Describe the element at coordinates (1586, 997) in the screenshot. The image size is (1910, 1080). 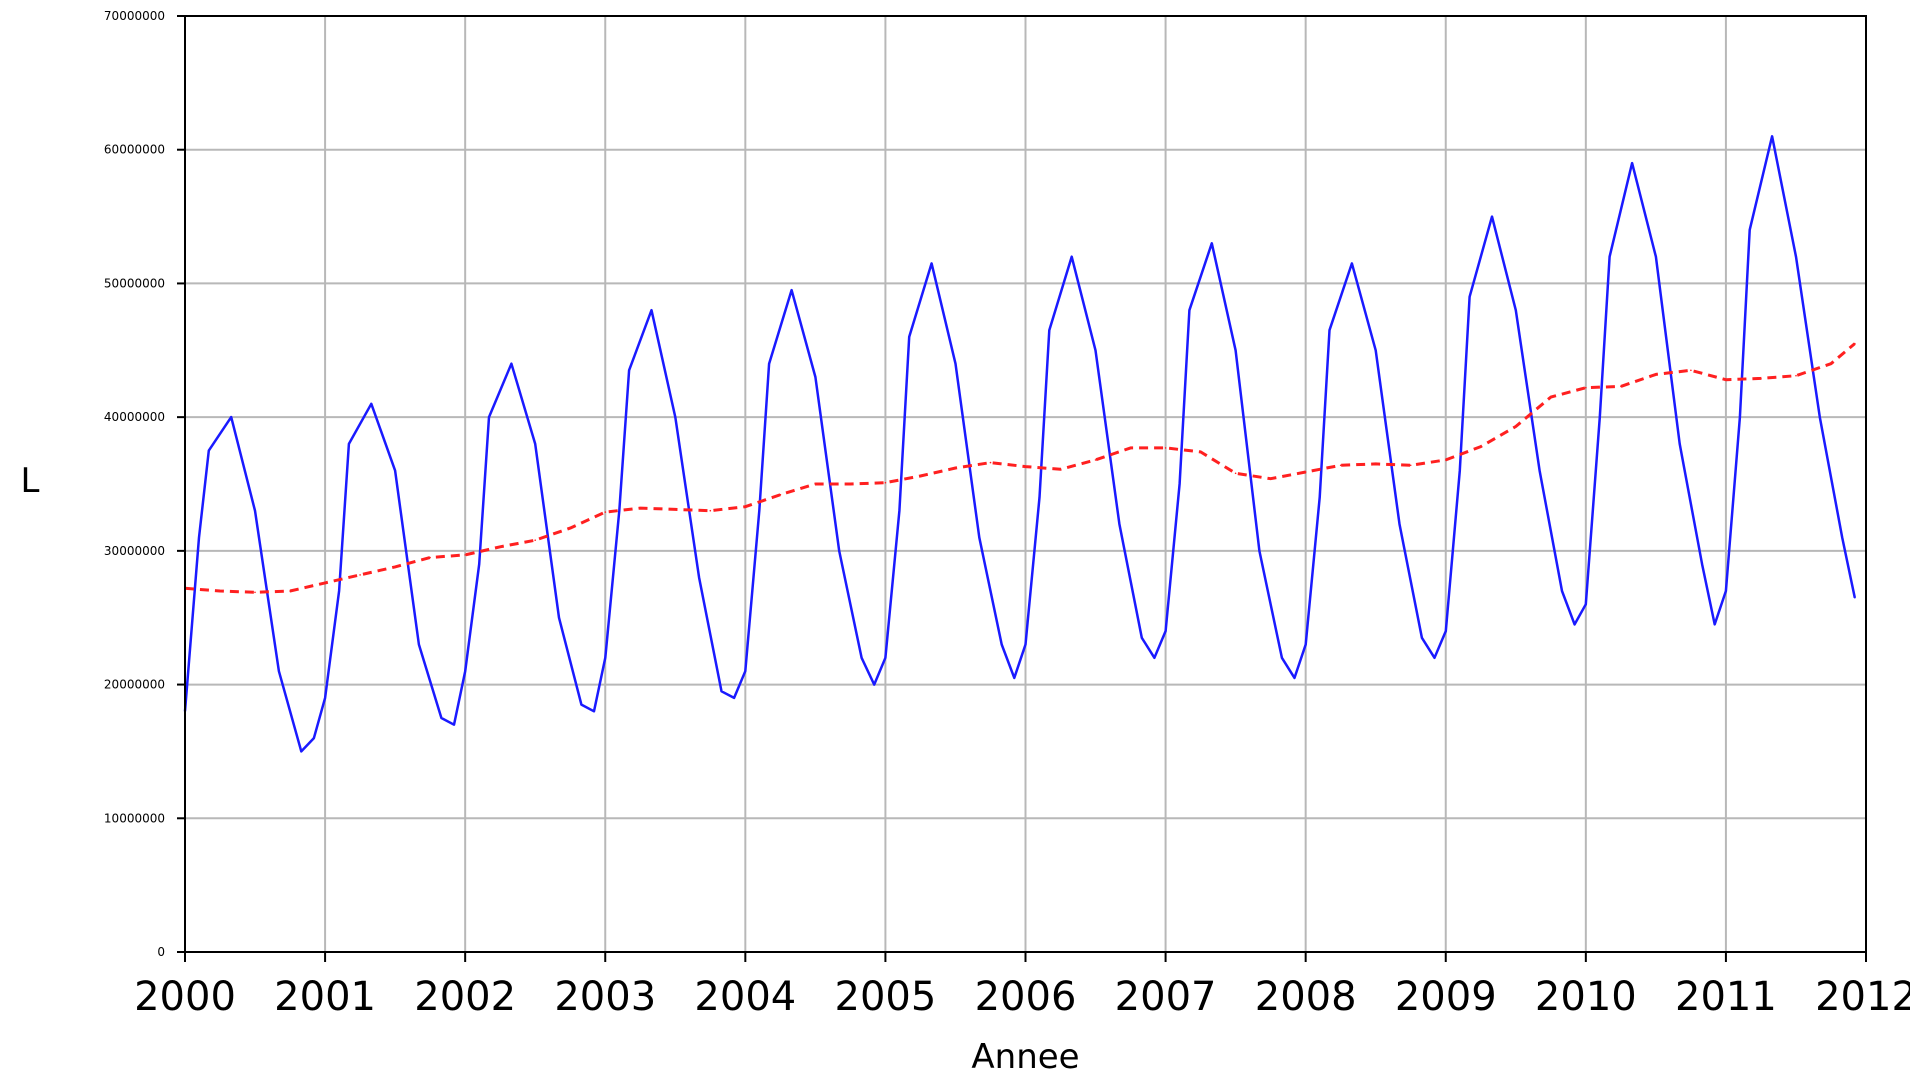
I see `x-tick-label: 2010` at that location.